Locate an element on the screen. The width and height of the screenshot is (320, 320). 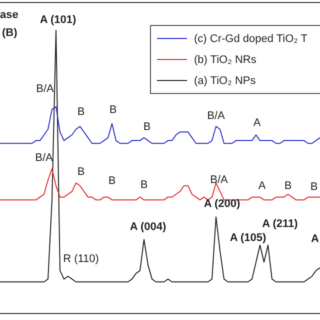
legend-label: (c) Cr-Gd doped TiO₂ T is located at coordinates (251, 38).